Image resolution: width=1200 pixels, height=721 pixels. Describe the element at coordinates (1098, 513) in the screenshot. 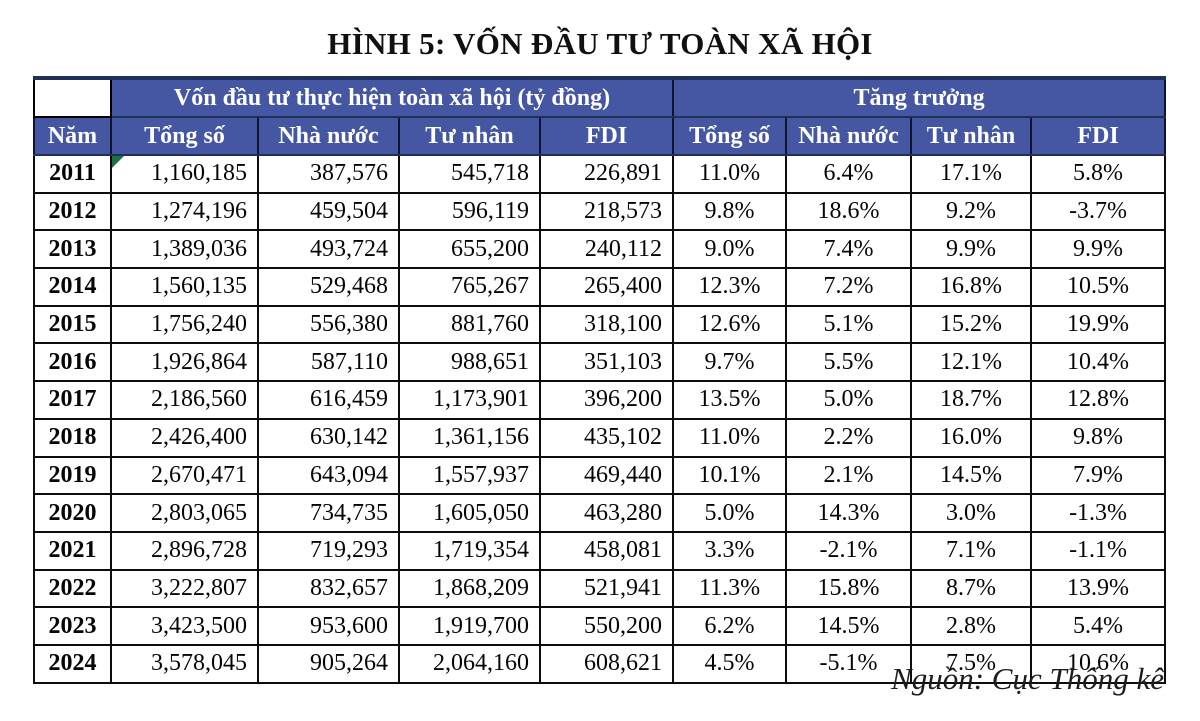

I see `growth-cell: -1.3%` at that location.